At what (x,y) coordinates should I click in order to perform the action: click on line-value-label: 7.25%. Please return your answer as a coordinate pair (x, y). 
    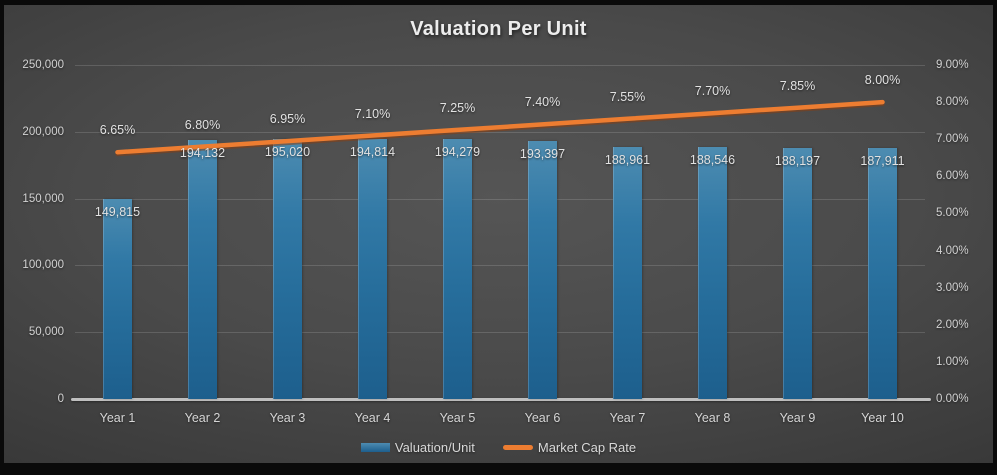
    Looking at the image, I should click on (457, 107).